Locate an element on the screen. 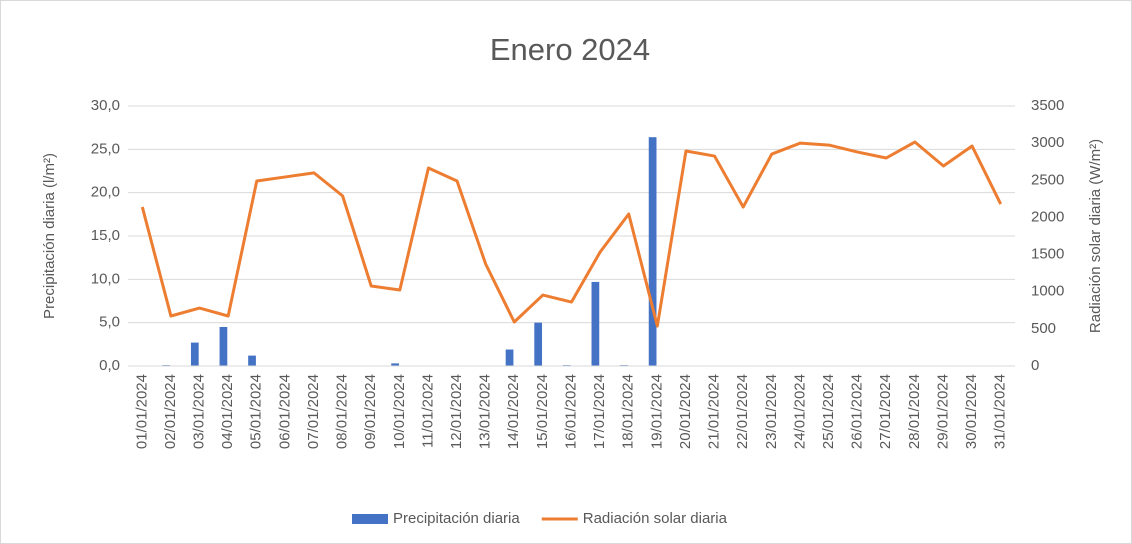 Image resolution: width=1132 pixels, height=544 pixels. x-tick-label: 17/01/2024 is located at coordinates (599, 411).